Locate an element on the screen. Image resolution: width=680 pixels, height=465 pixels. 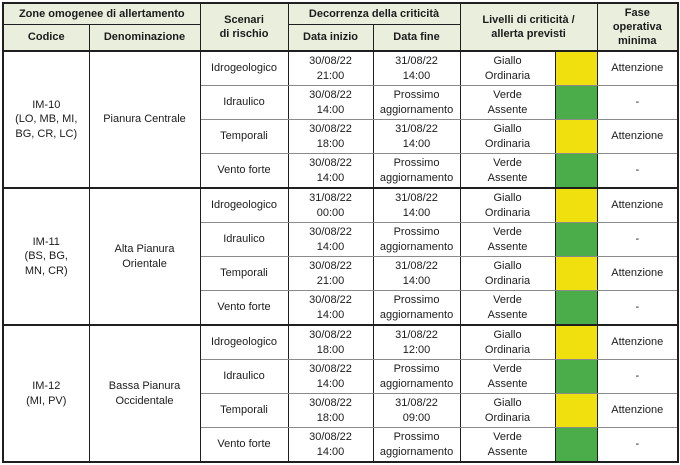
zone-code: IM-10 (LO, MB, MI, BG, CR, LC) is located at coordinates (46, 119).